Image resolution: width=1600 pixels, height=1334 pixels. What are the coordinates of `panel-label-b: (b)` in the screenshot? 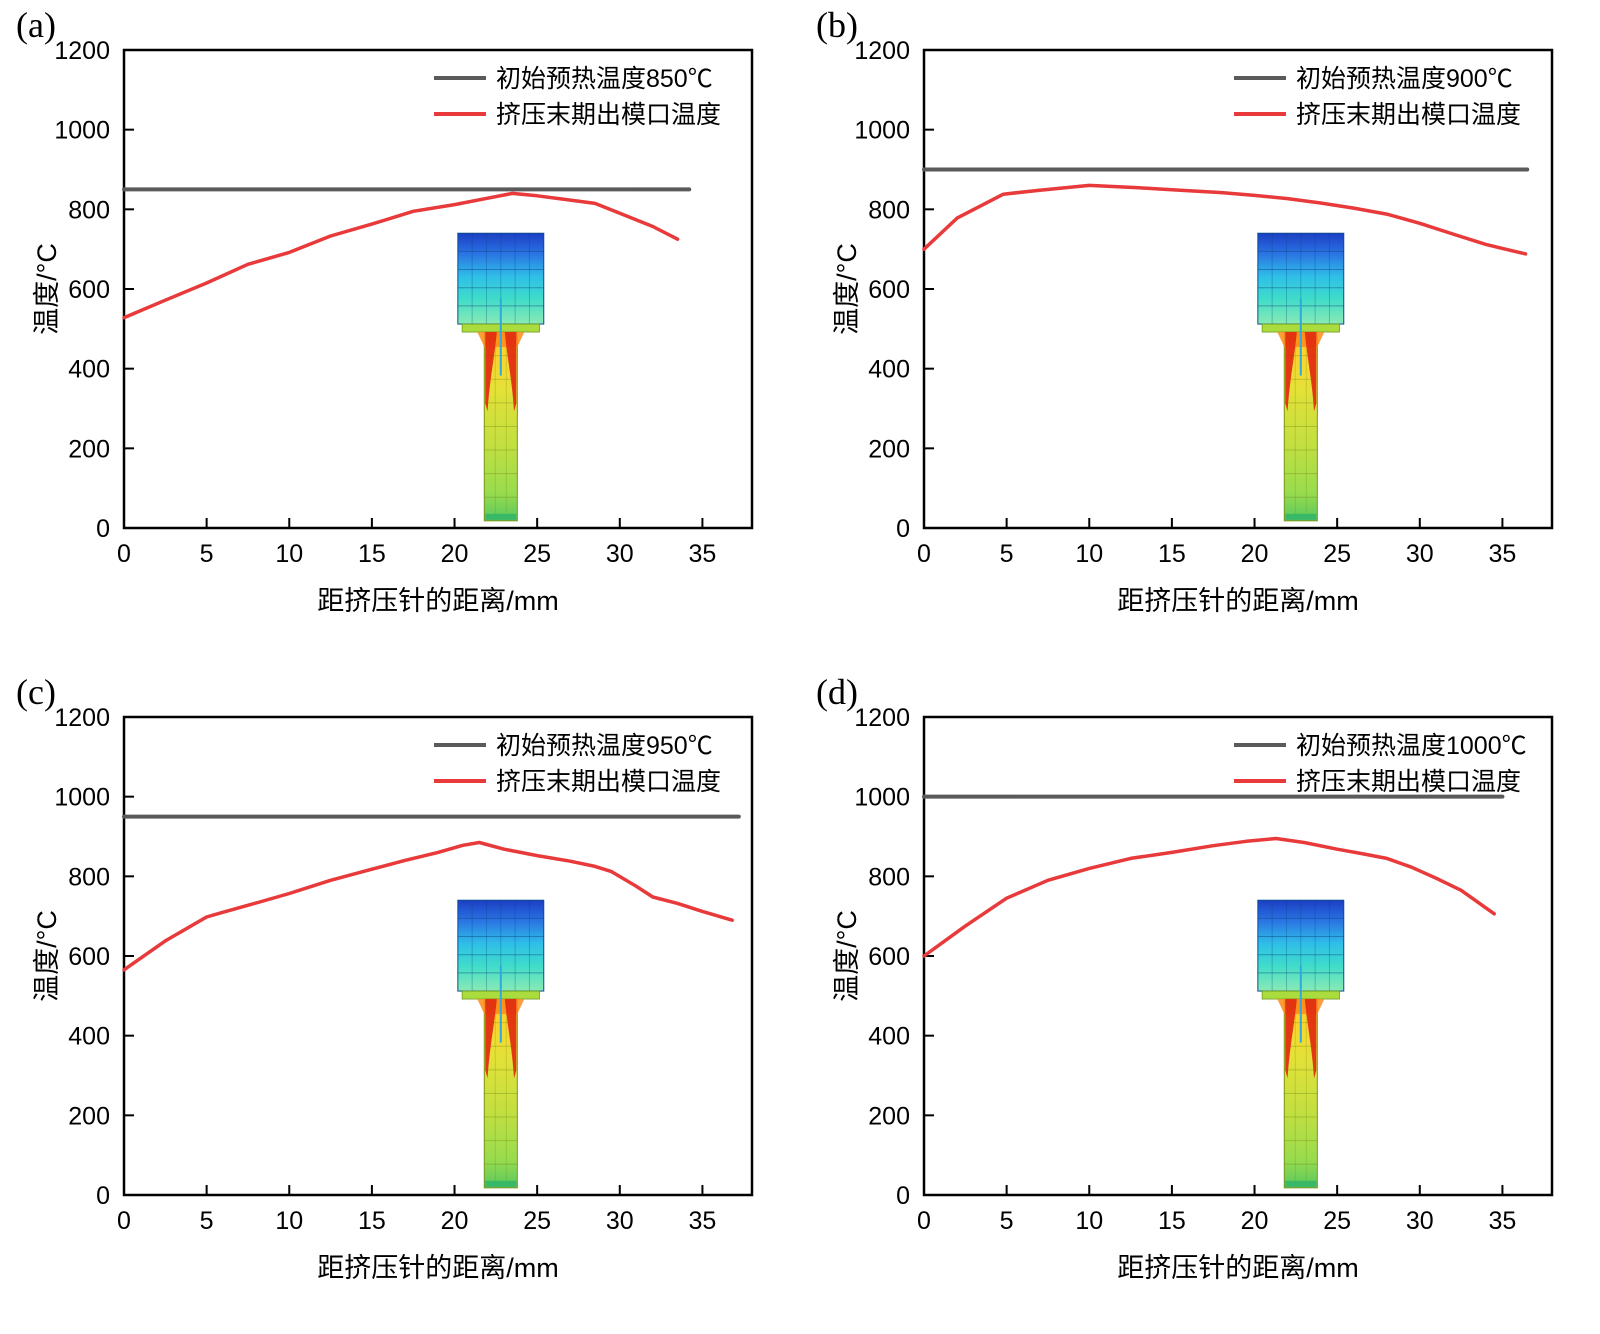 It's located at (837, 25).